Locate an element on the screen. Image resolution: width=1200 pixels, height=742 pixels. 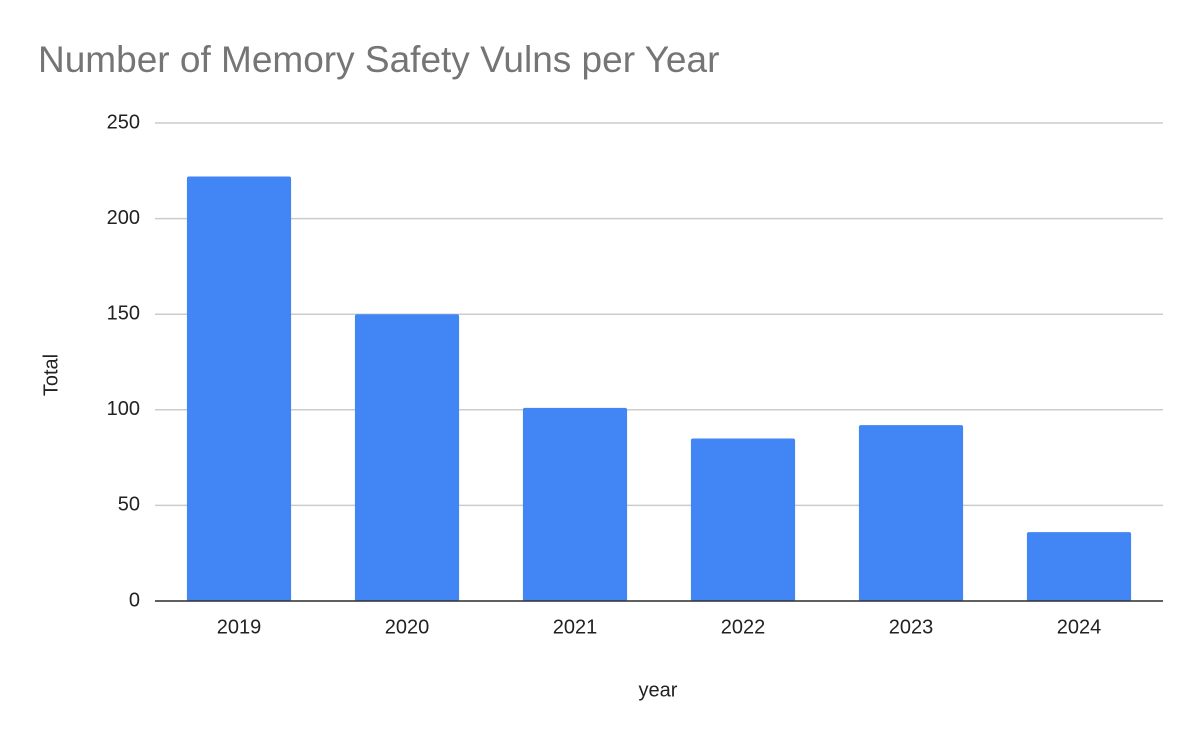
y-tick-label: 100 is located at coordinates (123, 409).